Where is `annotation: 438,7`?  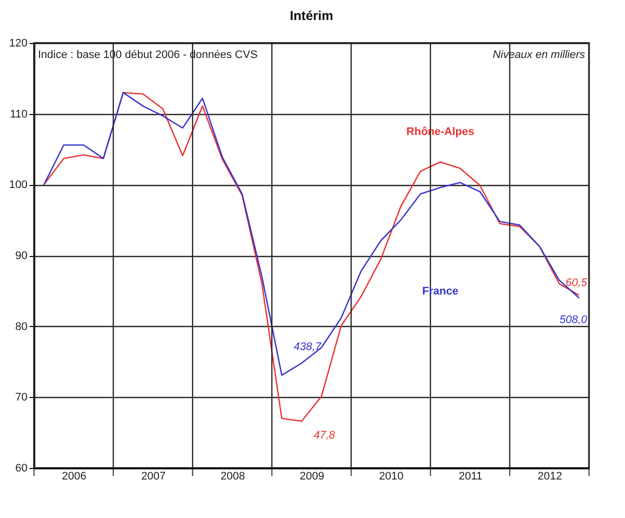
annotation: 438,7 is located at coordinates (308, 347).